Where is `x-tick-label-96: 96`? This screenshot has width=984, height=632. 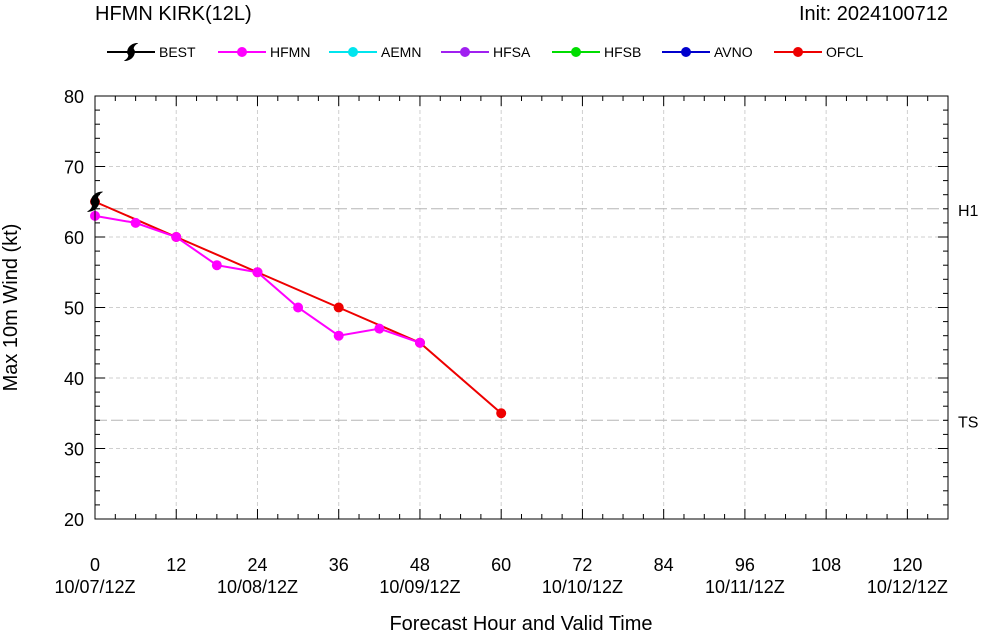 x-tick-label-96: 96 is located at coordinates (745, 565).